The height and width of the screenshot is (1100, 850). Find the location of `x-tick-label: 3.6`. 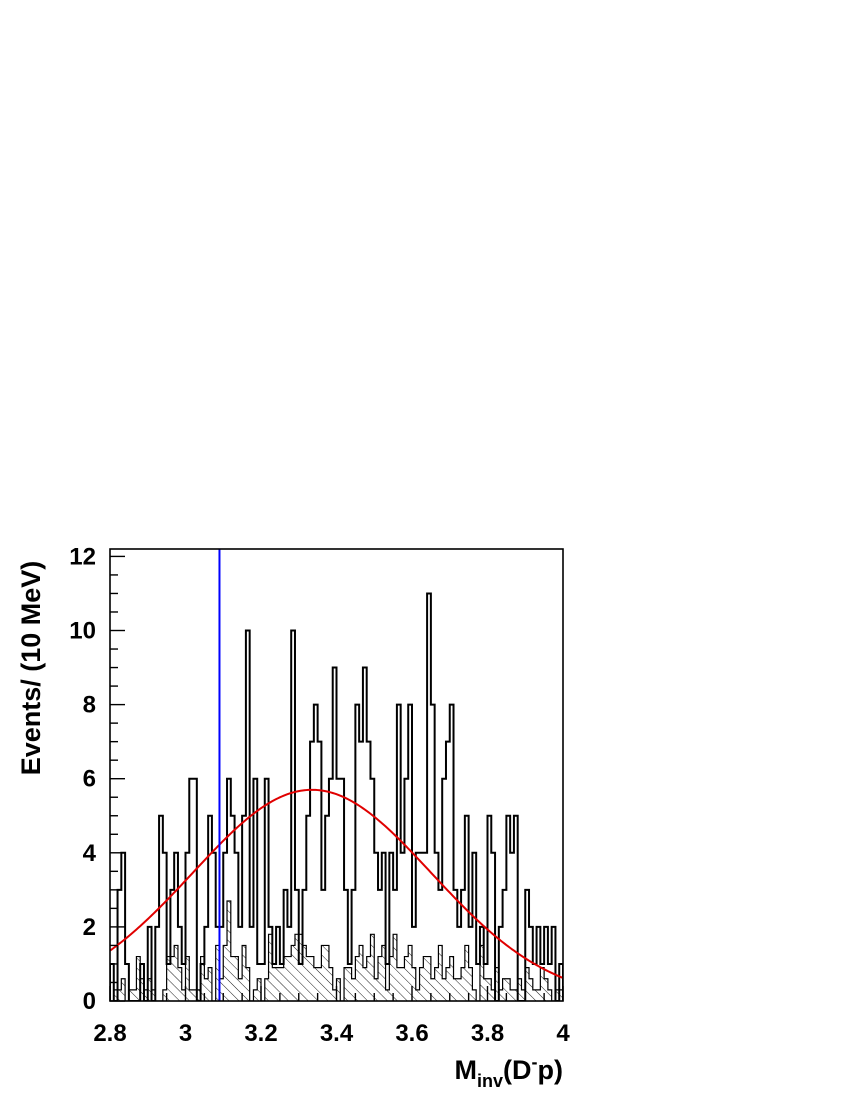

x-tick-label: 3.6 is located at coordinates (411, 1033).